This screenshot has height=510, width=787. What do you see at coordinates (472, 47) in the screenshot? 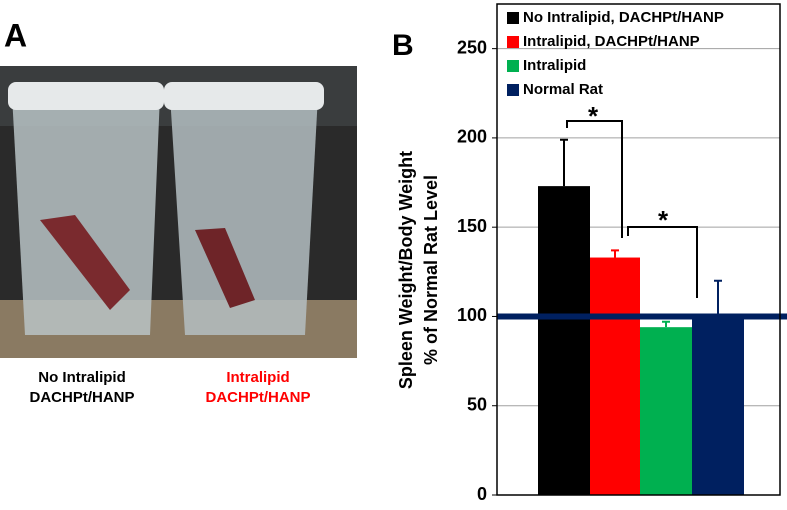
I see `y-tick-label: 250` at bounding box center [472, 47].